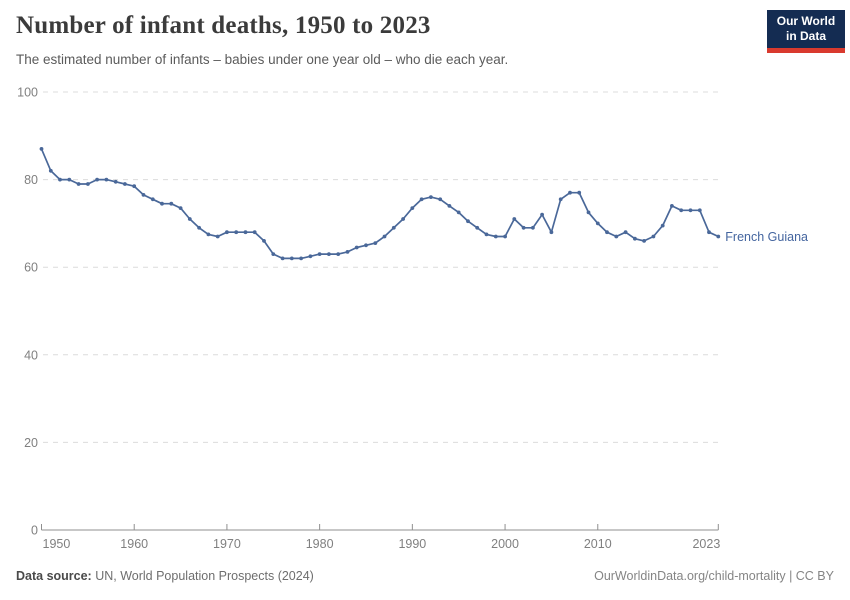 The width and height of the screenshot is (850, 600). What do you see at coordinates (523, 227) in the screenshot?
I see `data-point-2002` at bounding box center [523, 227].